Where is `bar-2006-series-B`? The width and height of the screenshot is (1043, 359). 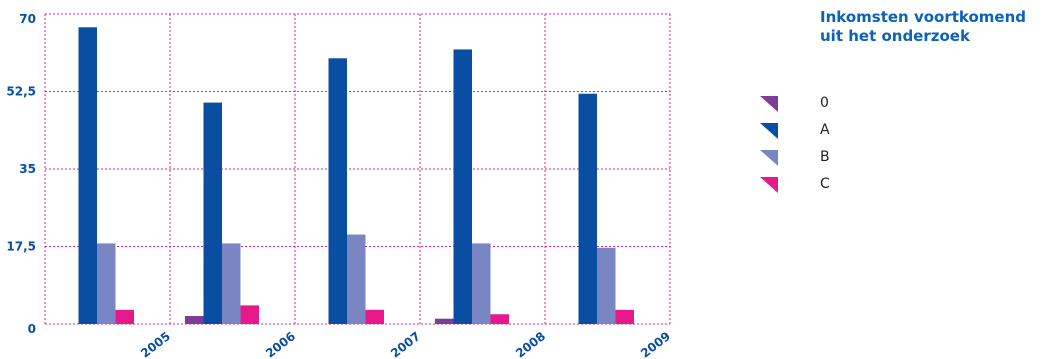
bar-2006-series-B is located at coordinates (231, 283).